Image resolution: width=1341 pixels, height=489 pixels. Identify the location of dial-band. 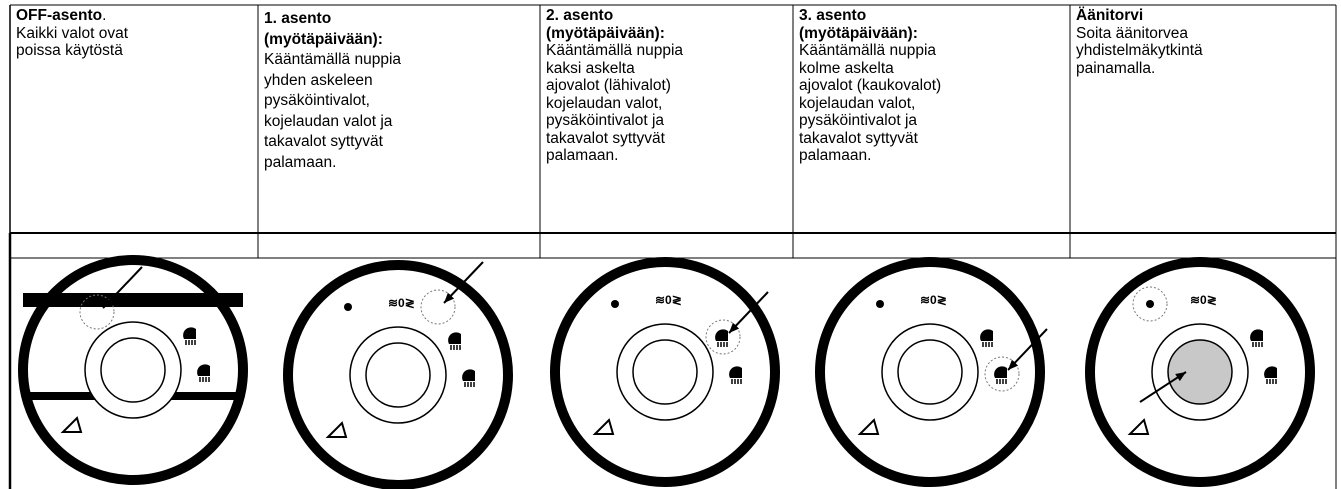
(133, 300).